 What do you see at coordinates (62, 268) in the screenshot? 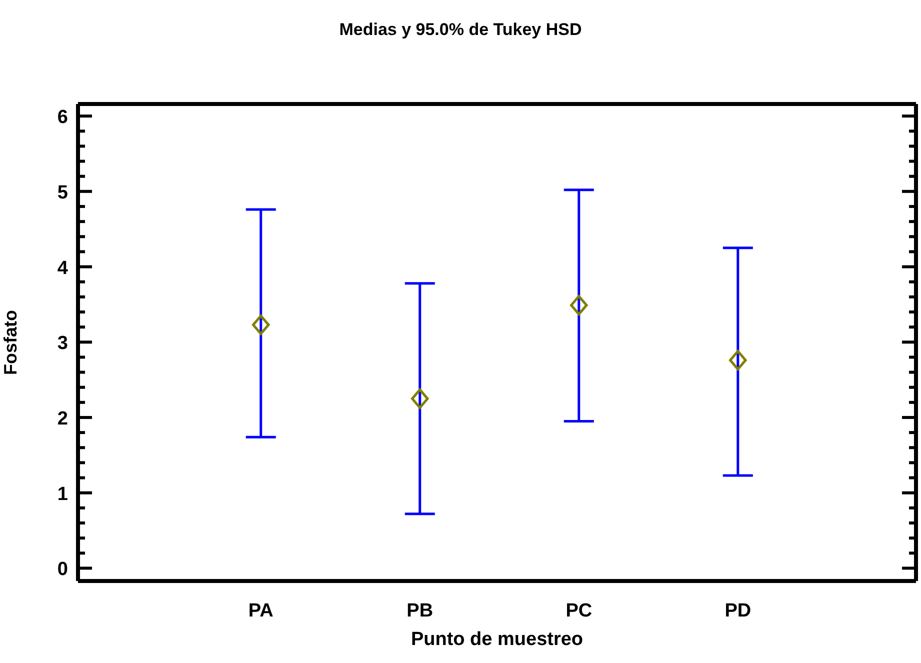
I see `y-tick-label: 4` at bounding box center [62, 268].